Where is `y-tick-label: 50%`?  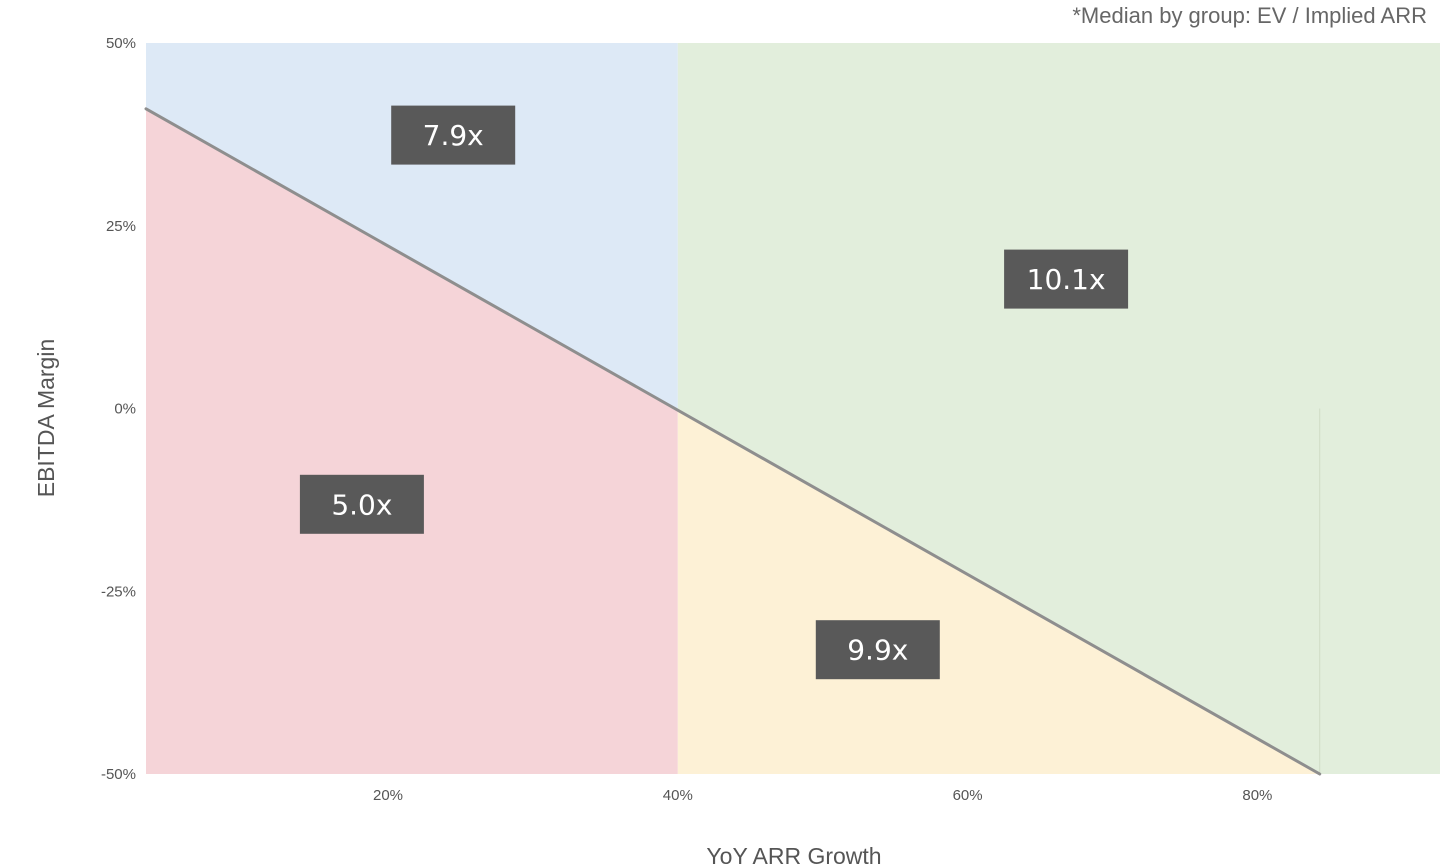
y-tick-label: 50% is located at coordinates (121, 43).